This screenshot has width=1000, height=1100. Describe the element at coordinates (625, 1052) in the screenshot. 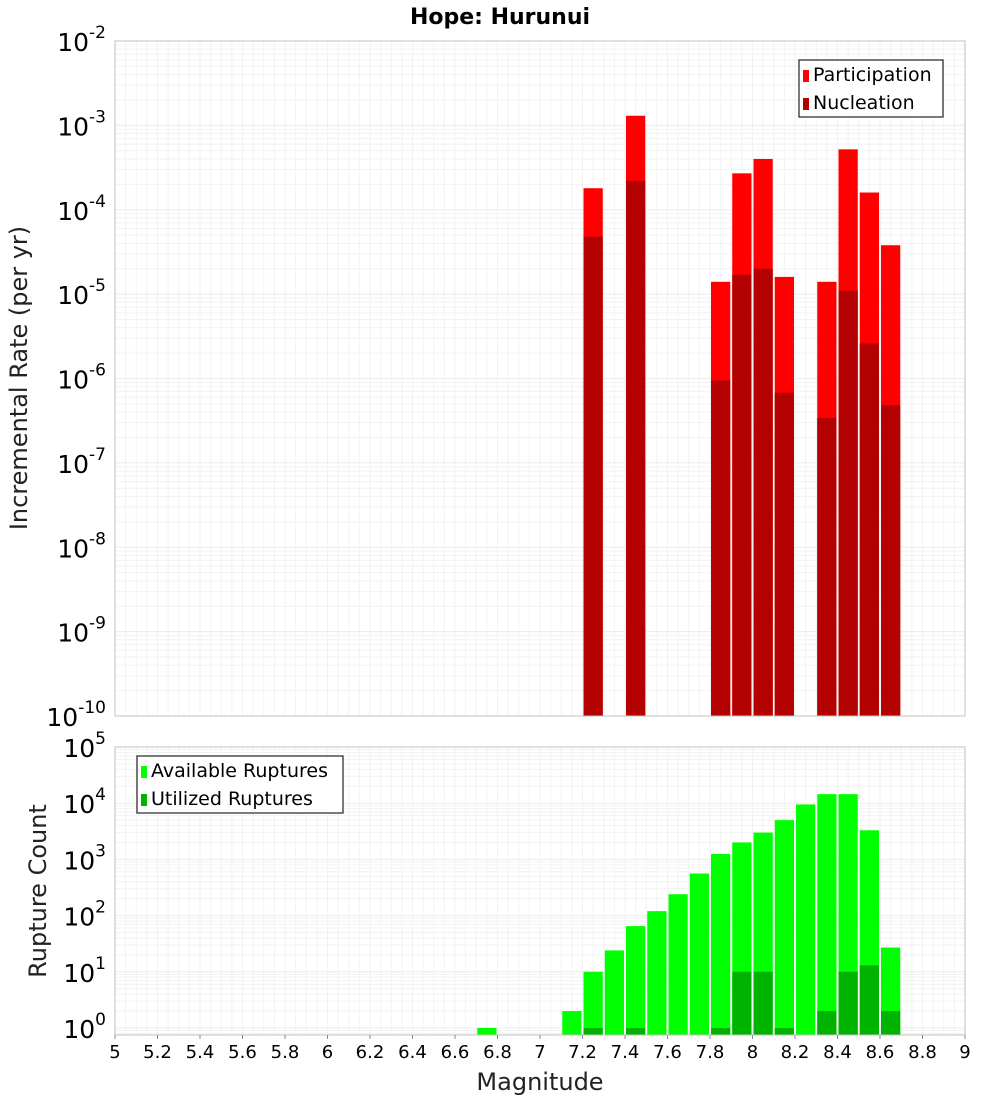

I see `x-tick-label: 7.4` at that location.